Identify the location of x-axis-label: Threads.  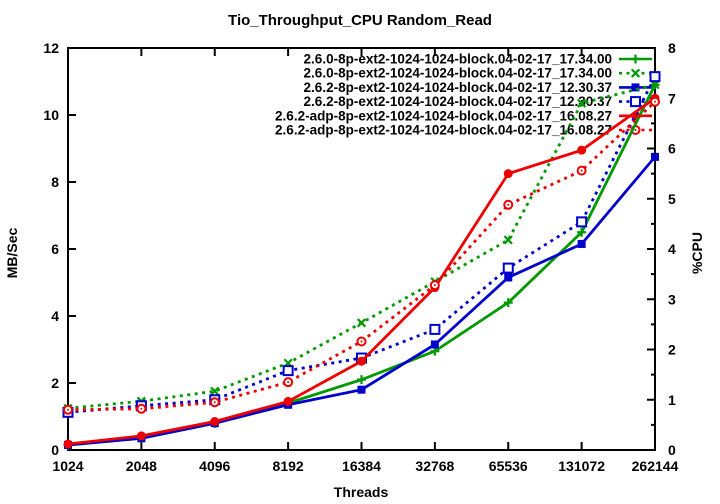
(361, 492).